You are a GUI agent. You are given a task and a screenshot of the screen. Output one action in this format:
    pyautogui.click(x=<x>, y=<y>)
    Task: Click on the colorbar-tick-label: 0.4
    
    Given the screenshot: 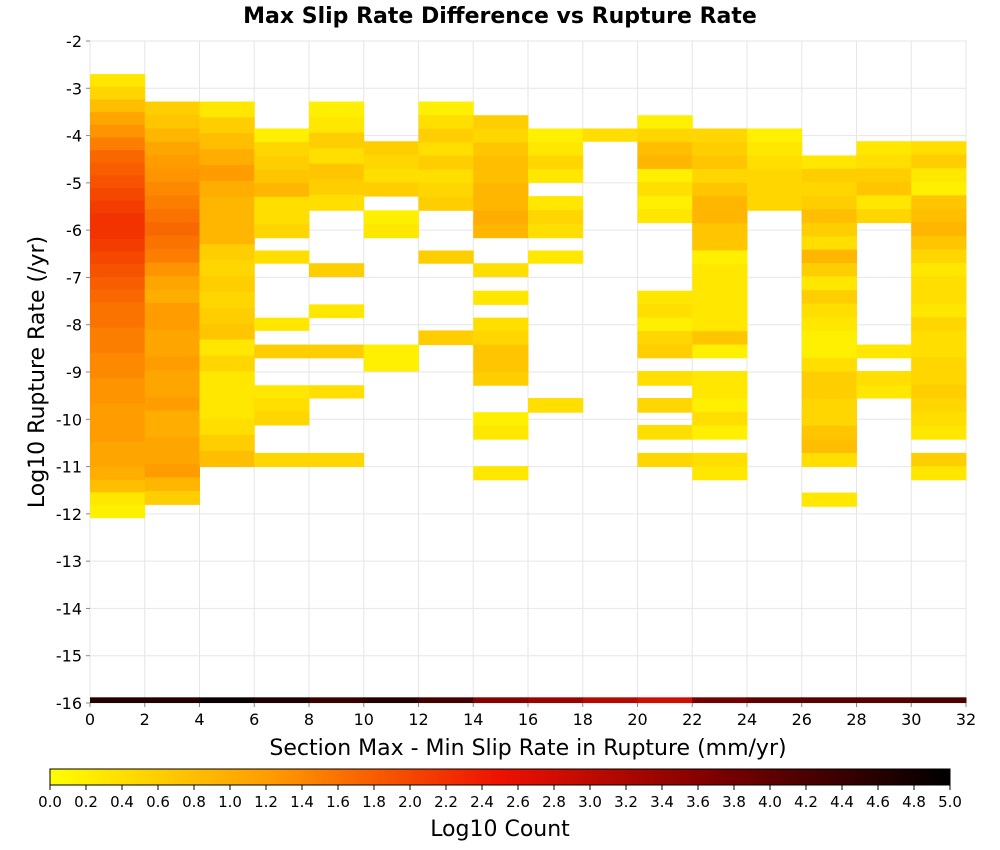 What is the action you would take?
    pyautogui.click(x=122, y=802)
    